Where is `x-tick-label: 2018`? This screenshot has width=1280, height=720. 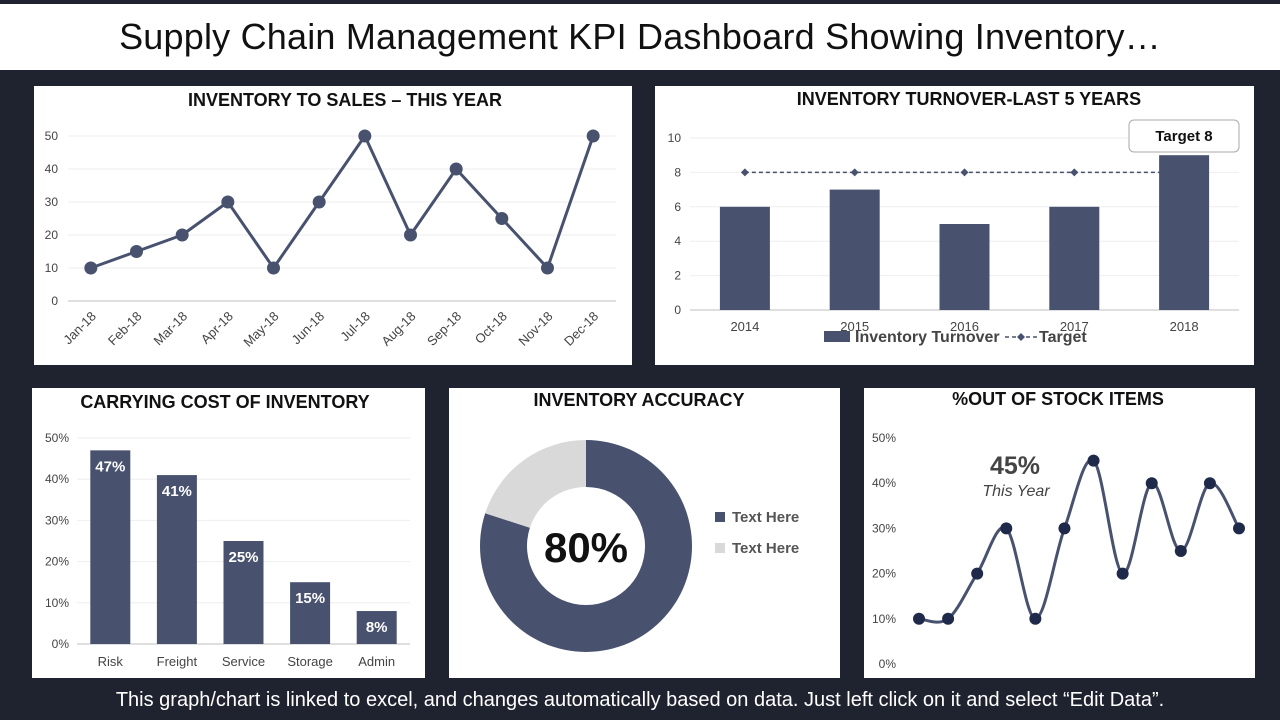
x-tick-label: 2018 is located at coordinates (1184, 326).